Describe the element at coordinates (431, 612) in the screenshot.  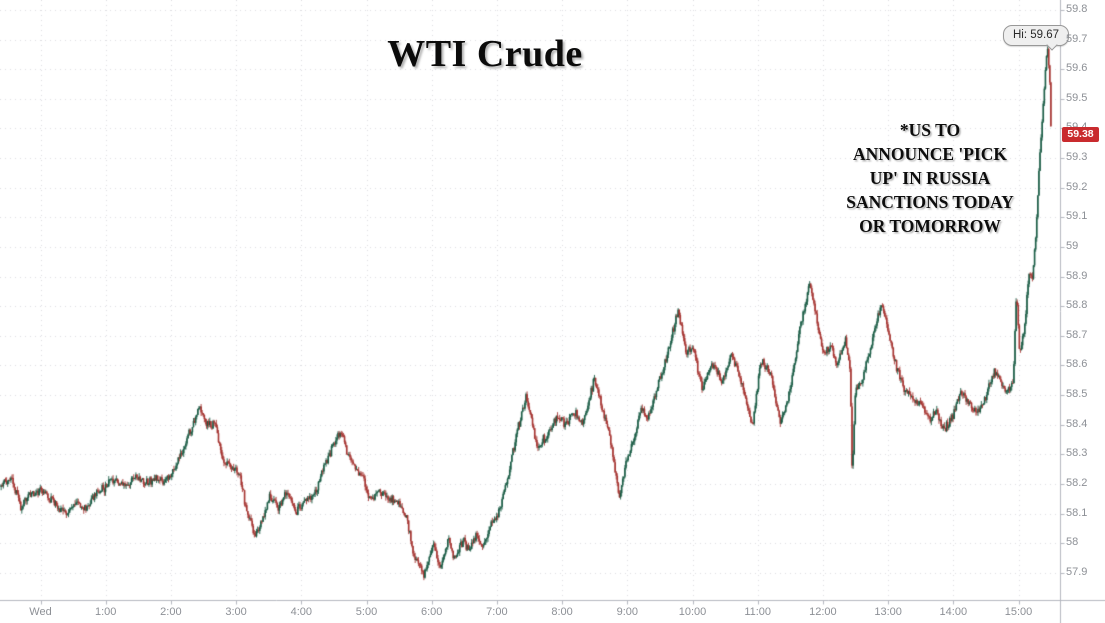
I see `x-axis-label: 6:00` at that location.